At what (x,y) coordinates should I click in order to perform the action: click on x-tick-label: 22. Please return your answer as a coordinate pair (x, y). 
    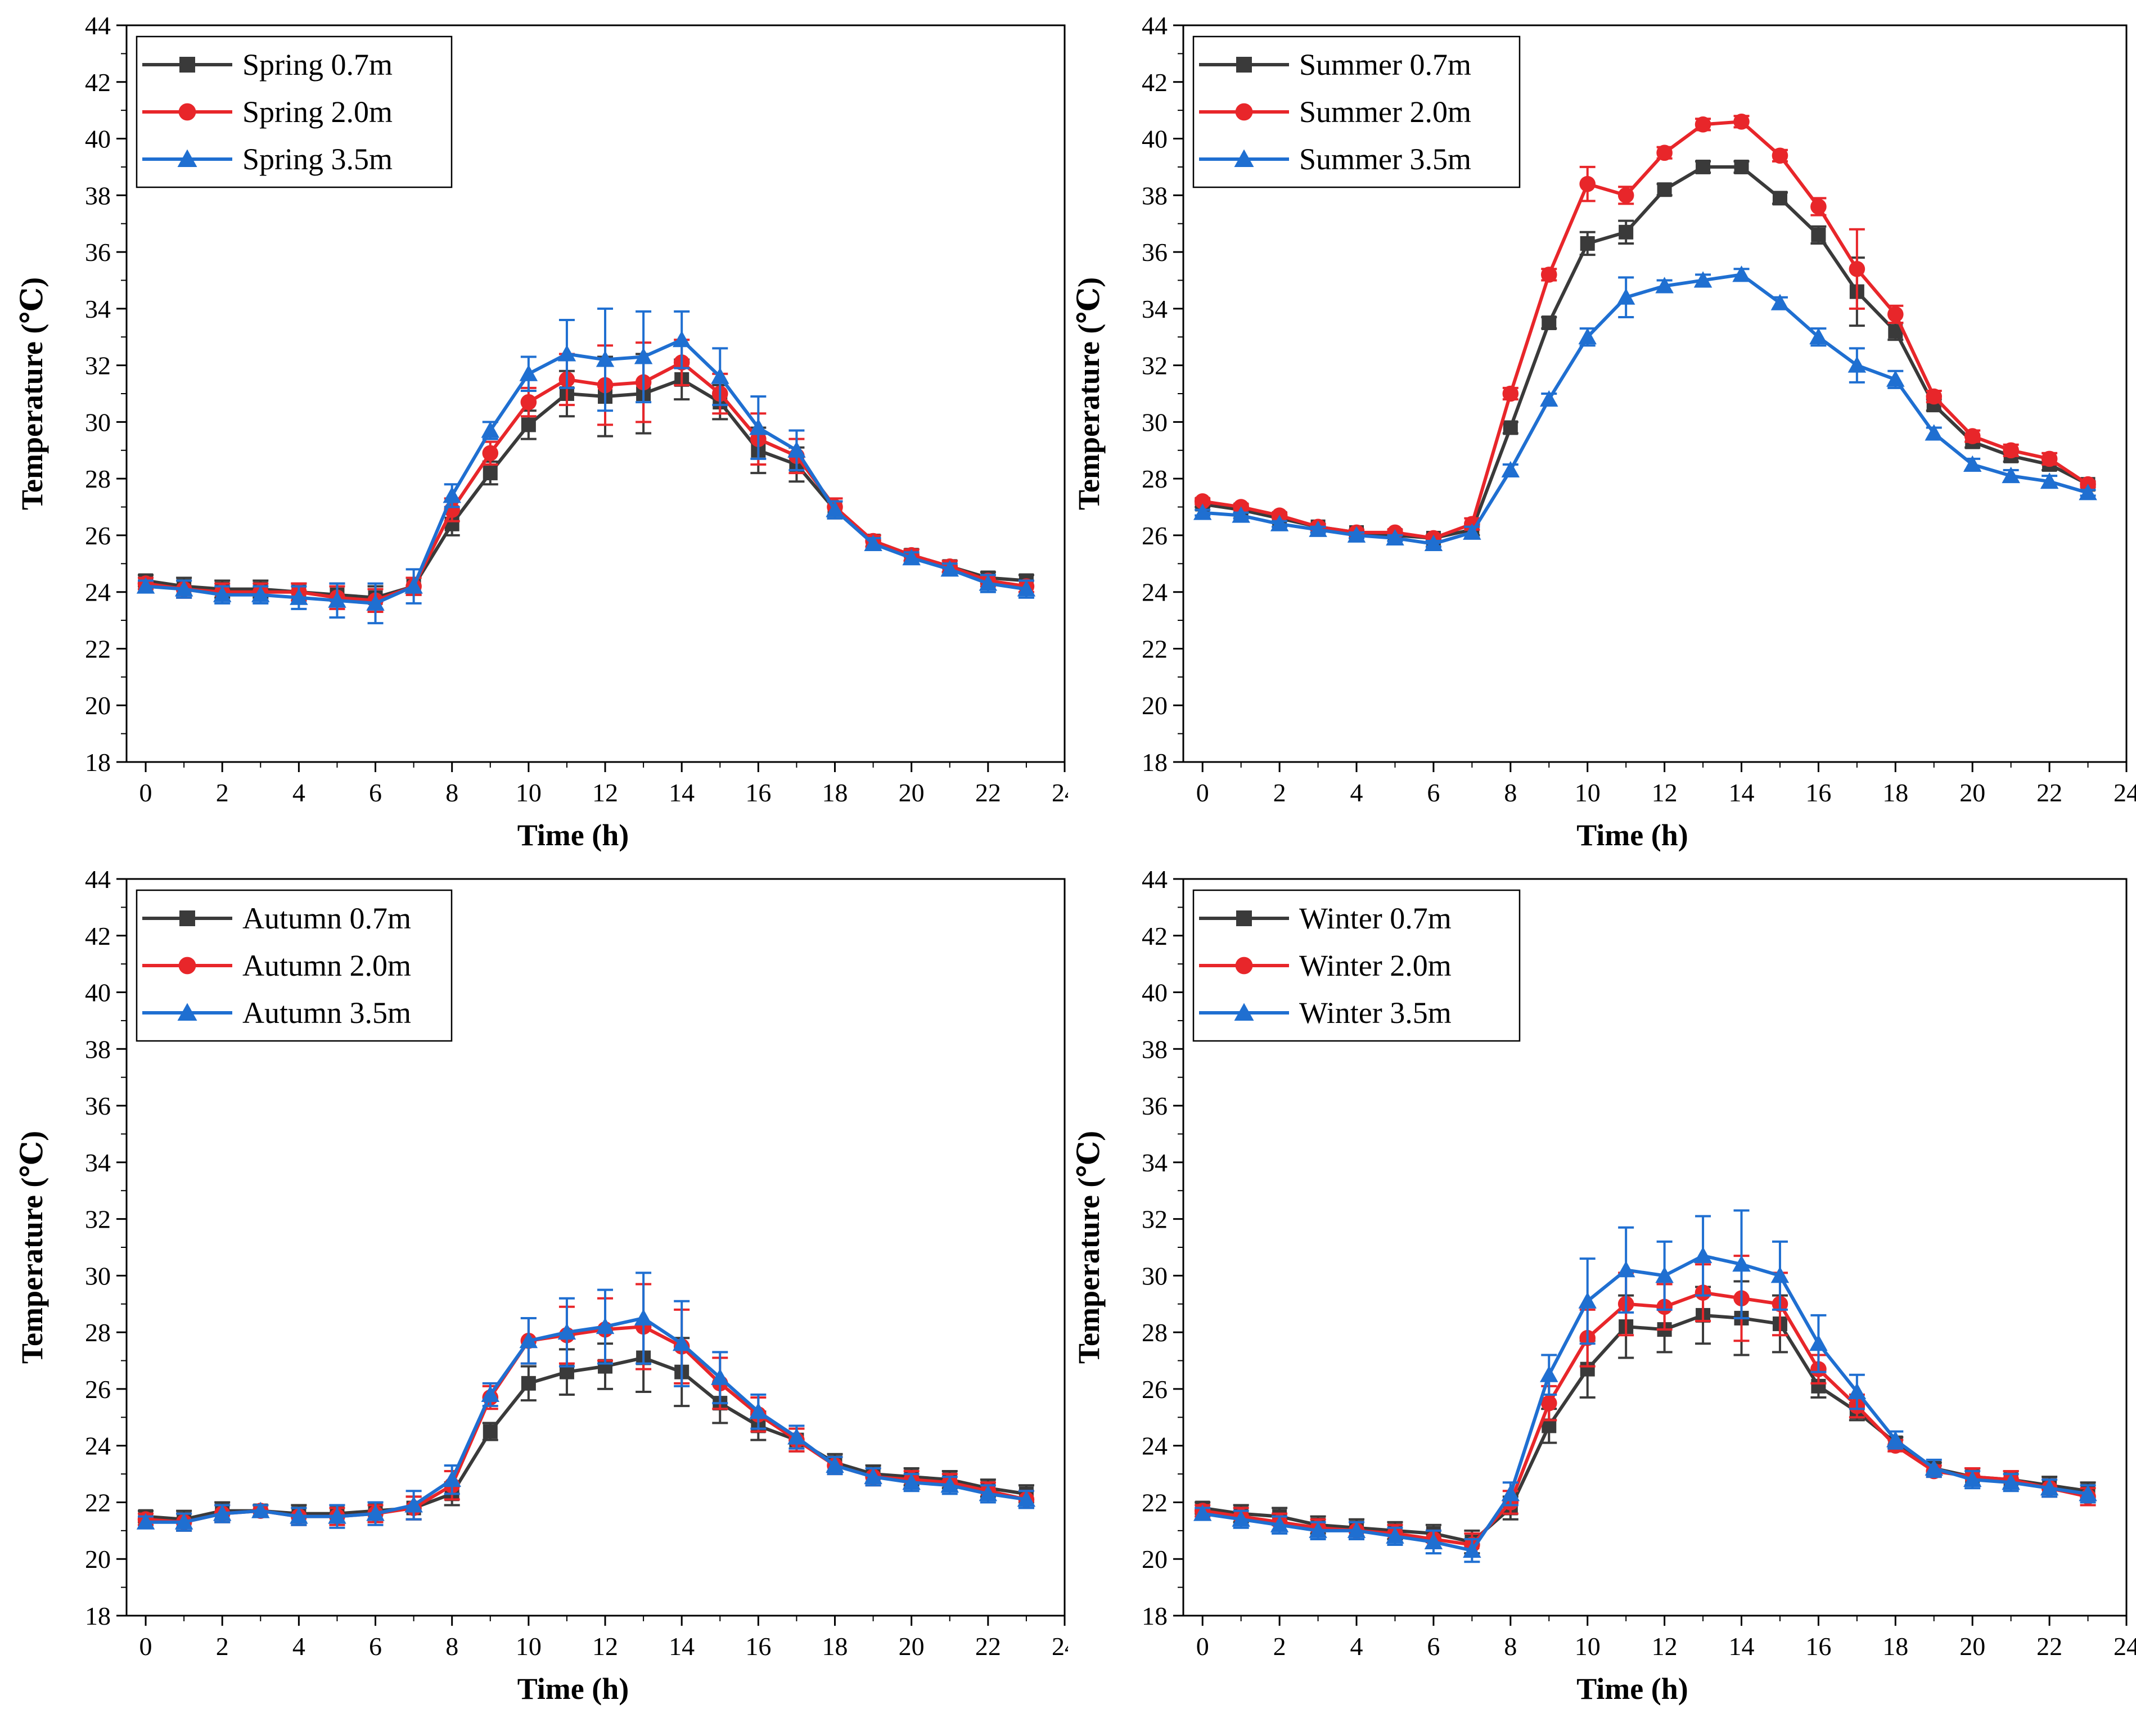
    Looking at the image, I should click on (988, 1647).